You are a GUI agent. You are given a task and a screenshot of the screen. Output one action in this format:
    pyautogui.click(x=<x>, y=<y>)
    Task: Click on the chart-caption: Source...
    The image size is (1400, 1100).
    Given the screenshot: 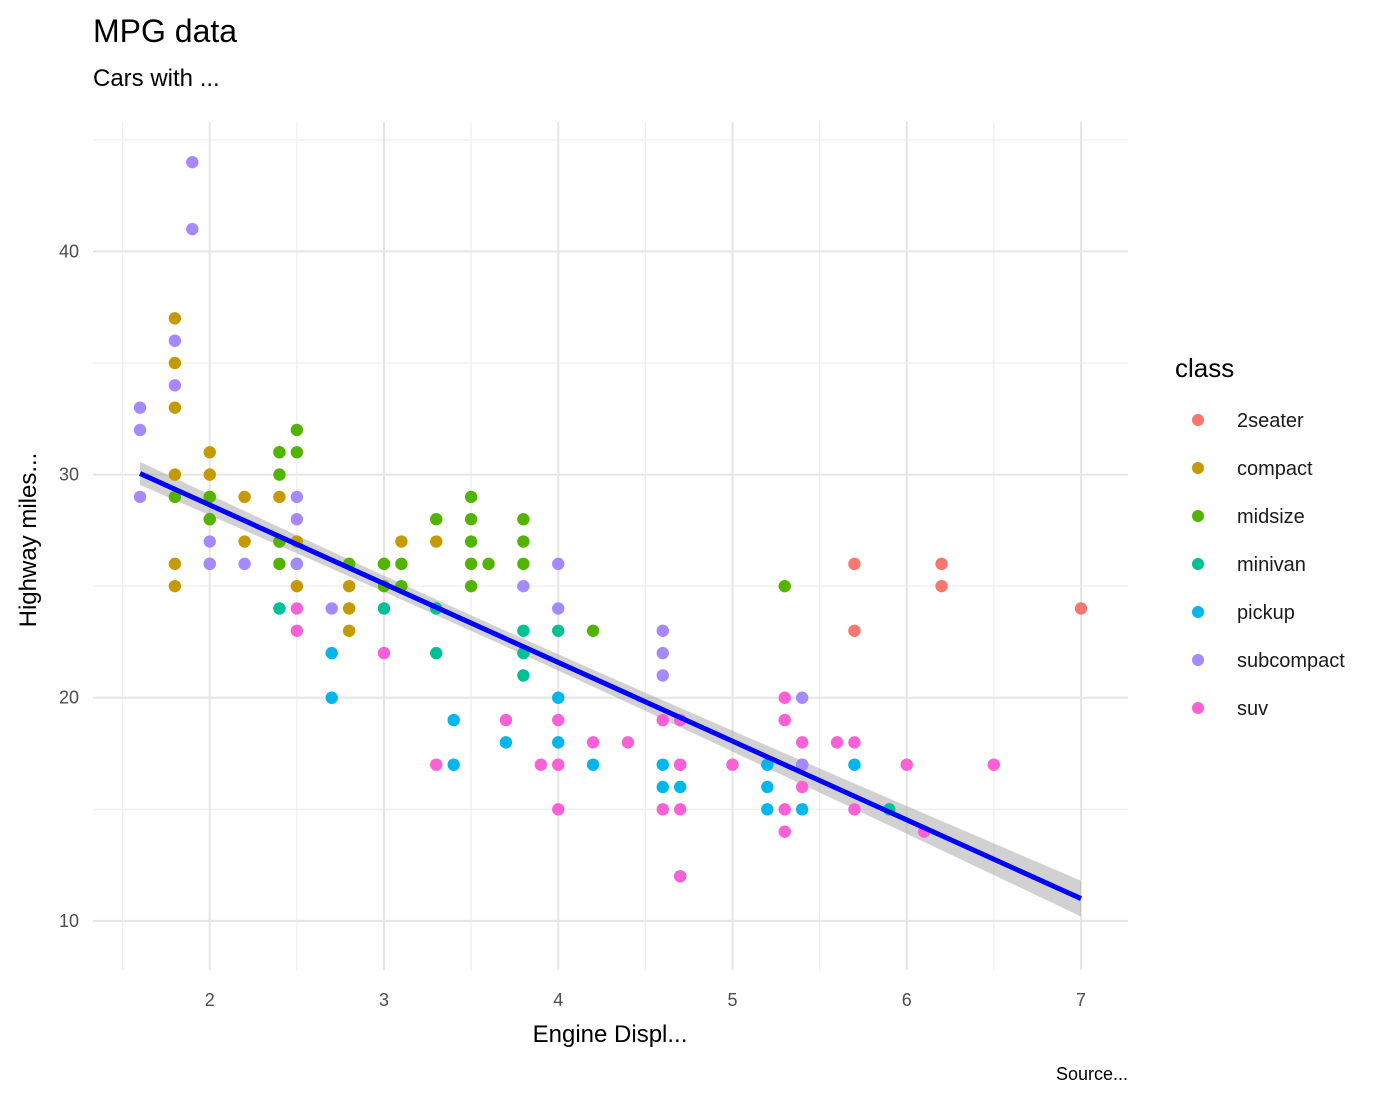 What is the action you would take?
    pyautogui.click(x=1092, y=1074)
    